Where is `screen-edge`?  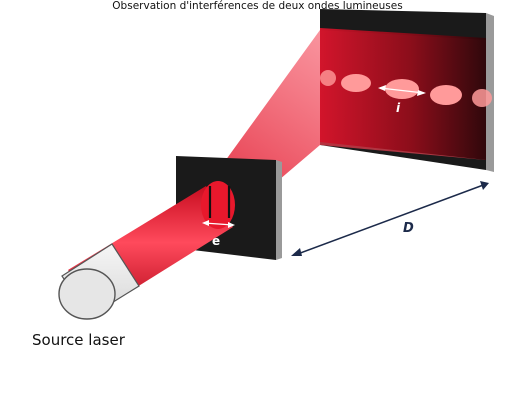 screen-edge is located at coordinates (490, 92).